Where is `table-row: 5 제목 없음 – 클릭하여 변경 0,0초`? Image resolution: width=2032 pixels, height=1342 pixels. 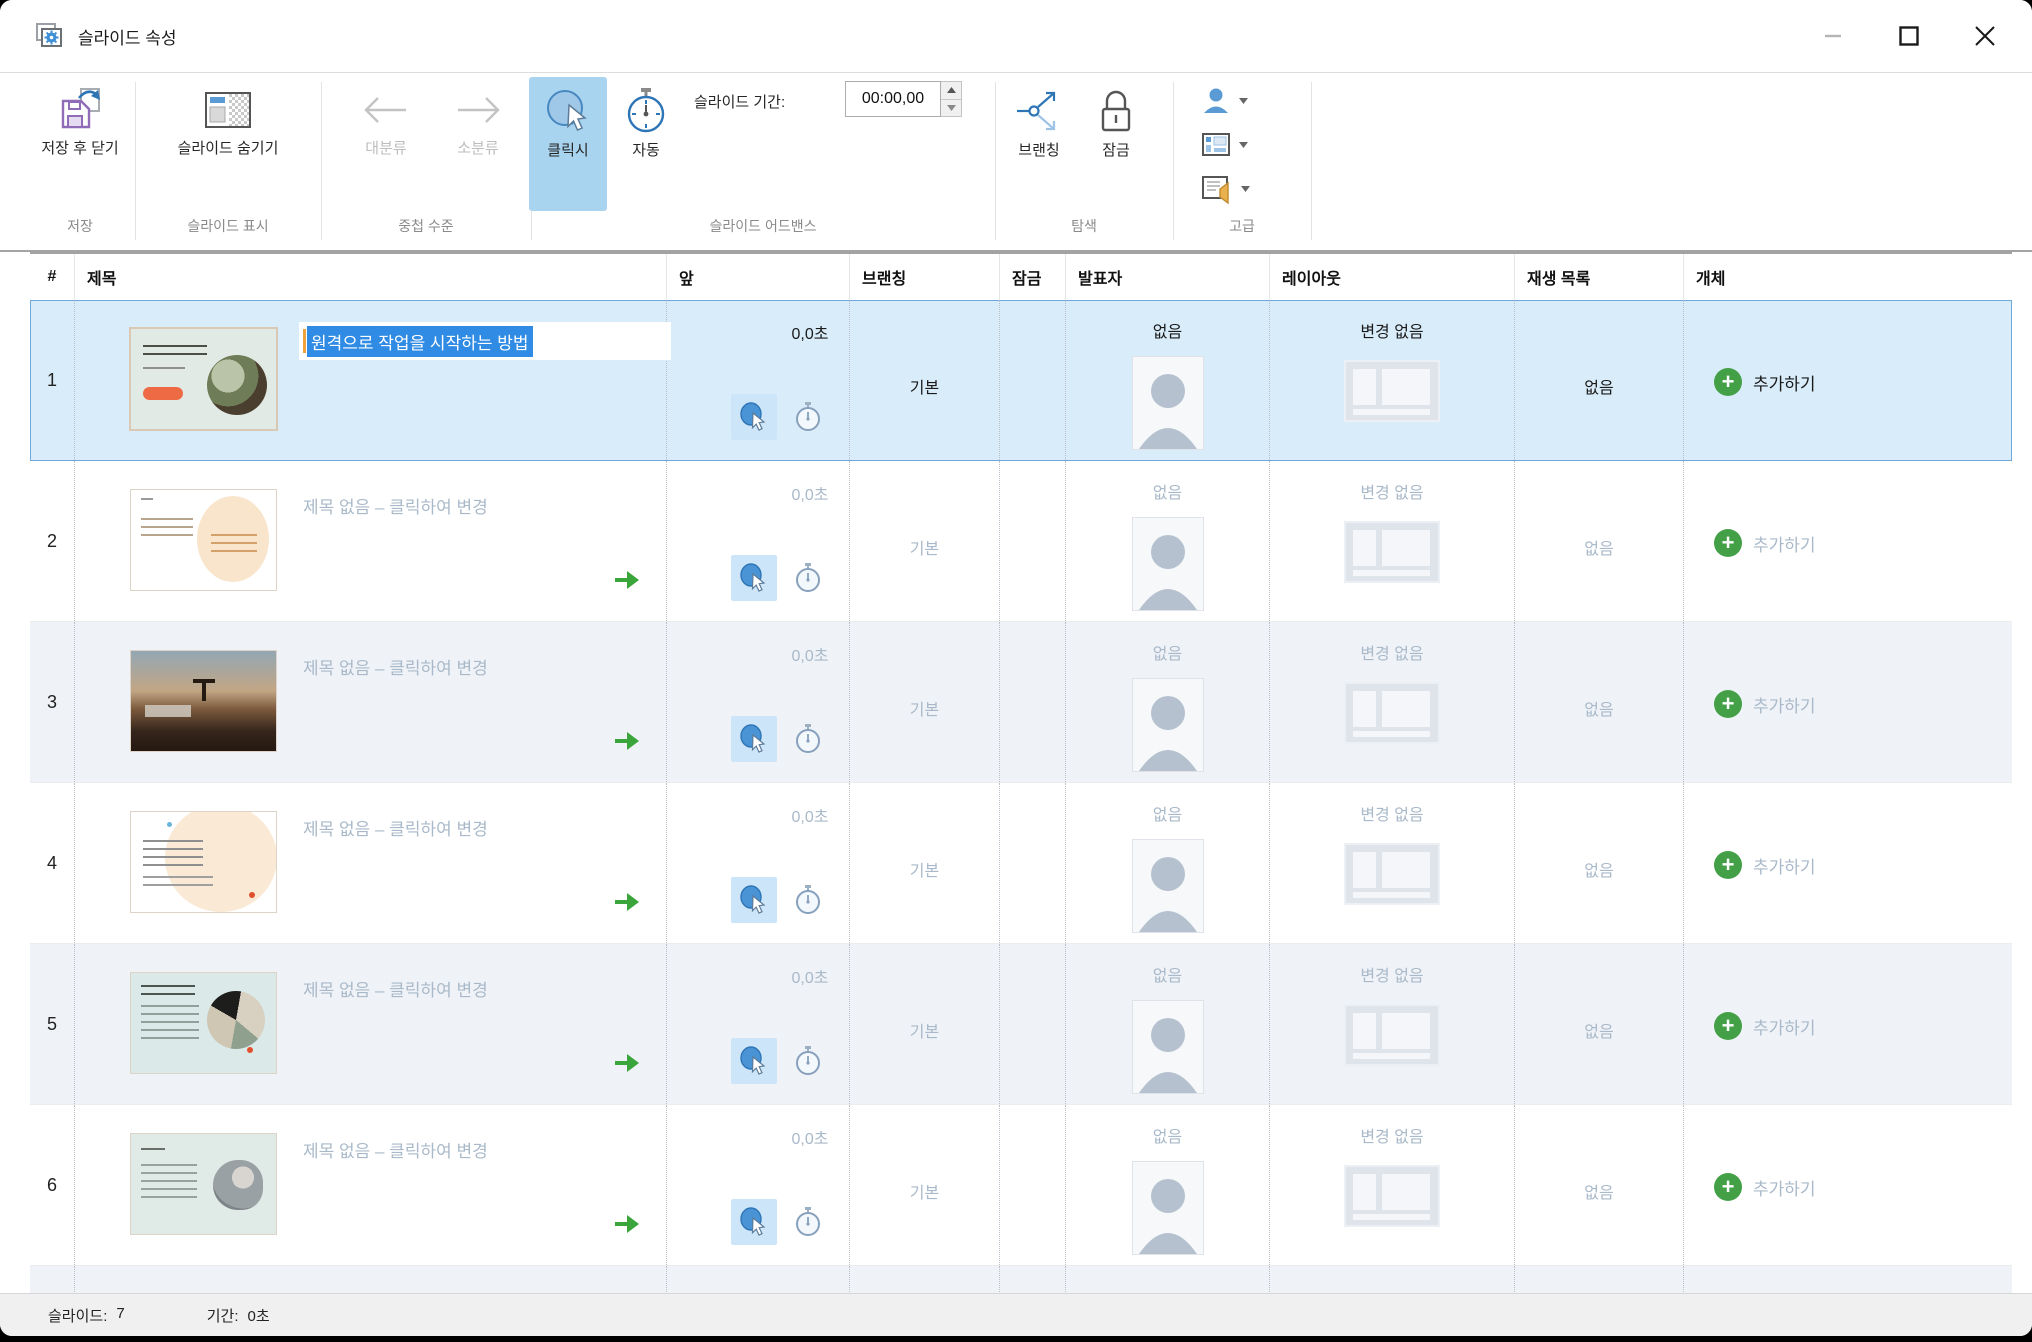 table-row: 5 제목 없음 – 클릭하여 변경 0,0초 is located at coordinates (1021, 1024).